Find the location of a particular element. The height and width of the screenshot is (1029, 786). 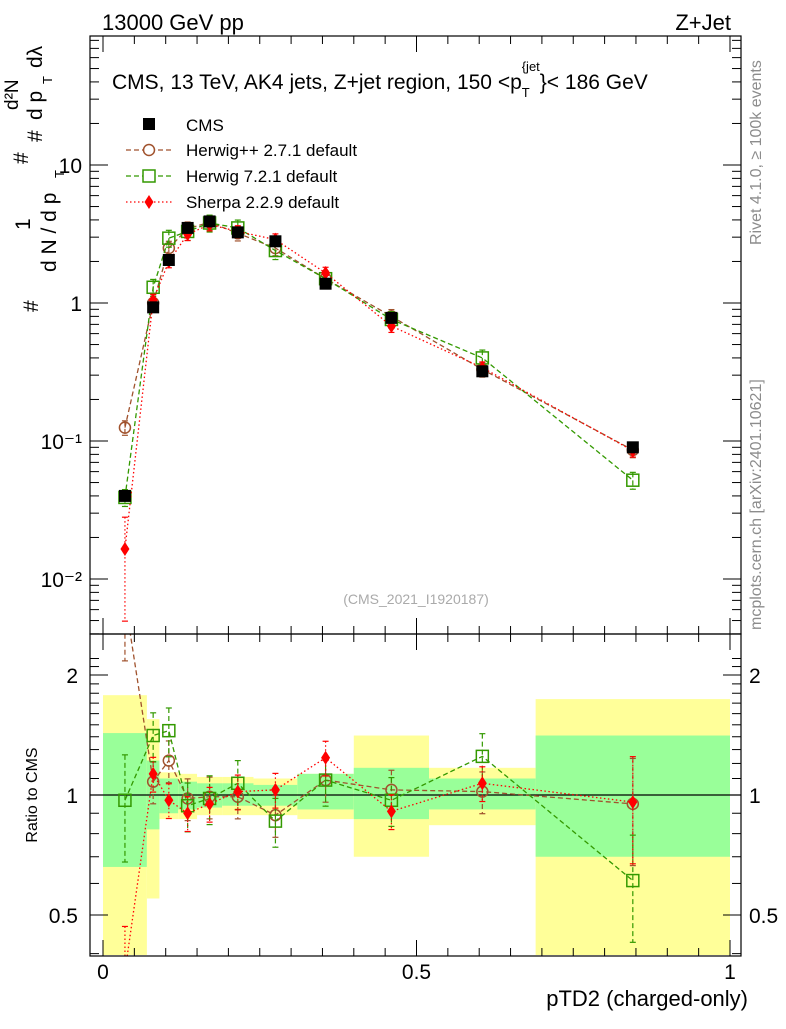

x-tick-label-0: 0 is located at coordinates (103, 972).